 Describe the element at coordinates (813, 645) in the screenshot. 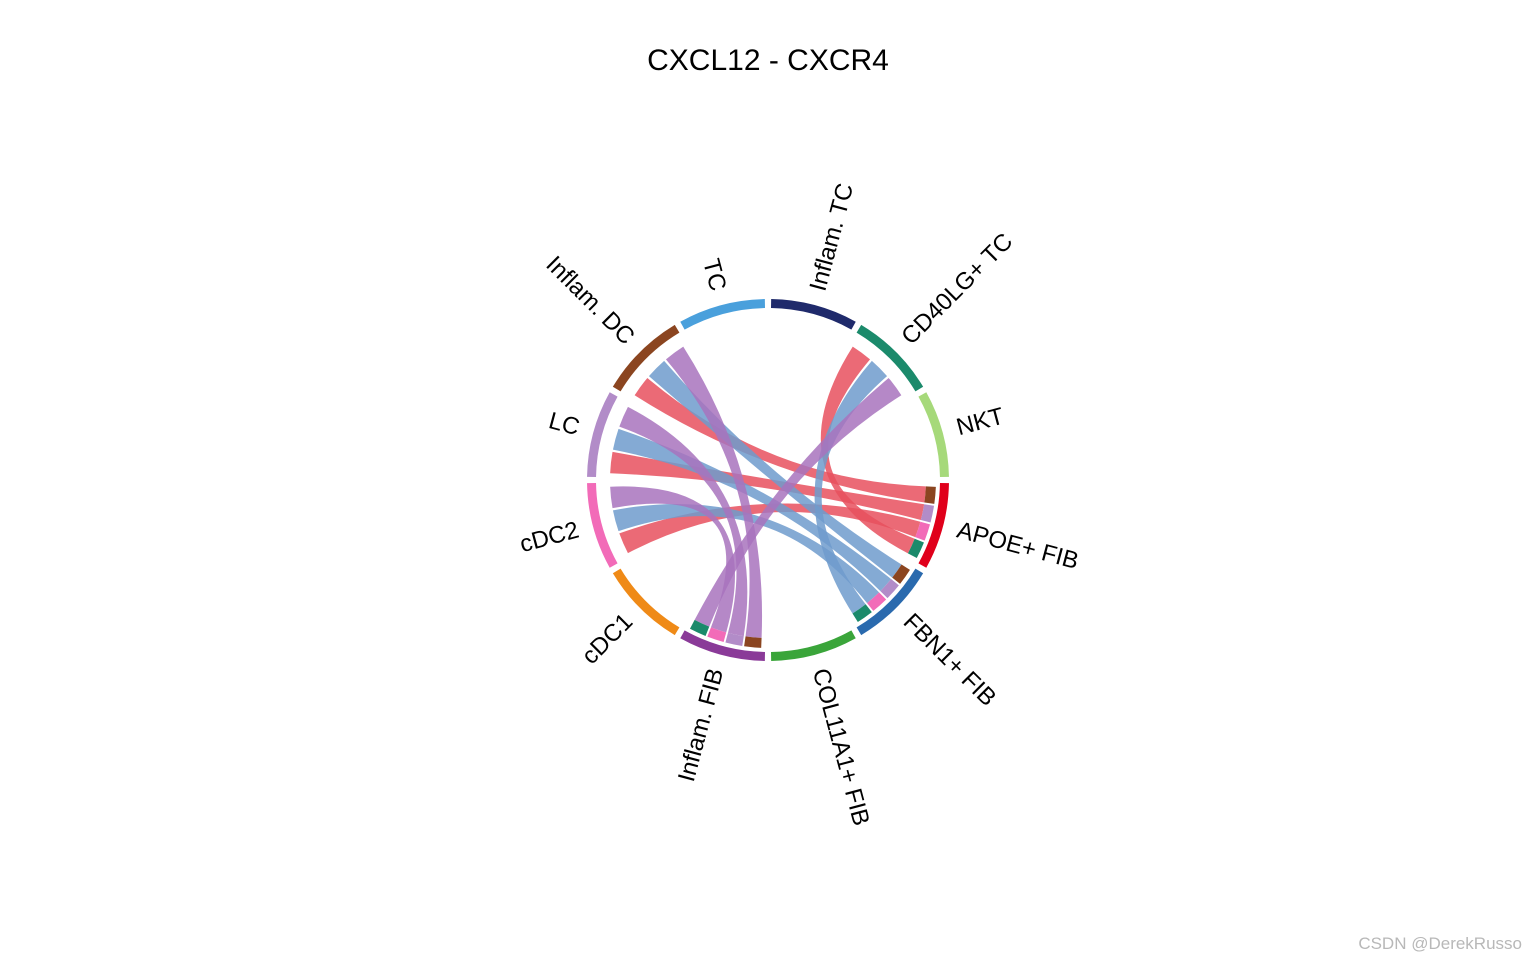

I see `sector-arc-col11a1-fib` at that location.